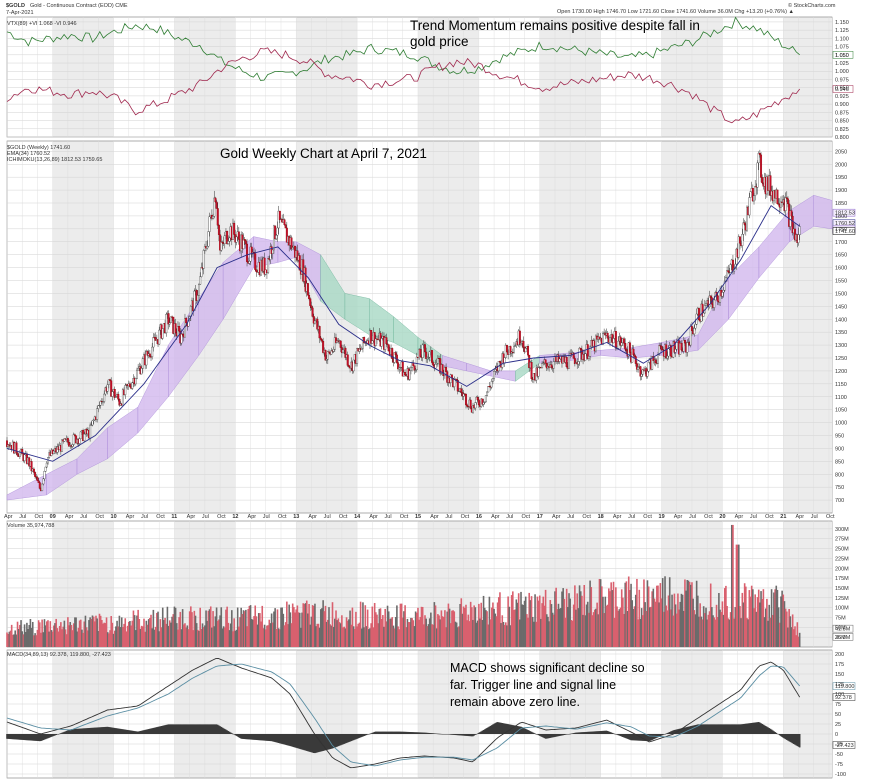  What do you see at coordinates (403, 85) in the screenshot?
I see `vortex-series-minus-vi` at bounding box center [403, 85].